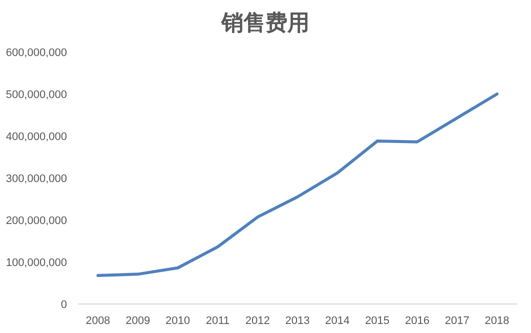 Image resolution: width=531 pixels, height=333 pixels. Describe the element at coordinates (36, 220) in the screenshot. I see `y-tick-label: 200,000,000` at that location.